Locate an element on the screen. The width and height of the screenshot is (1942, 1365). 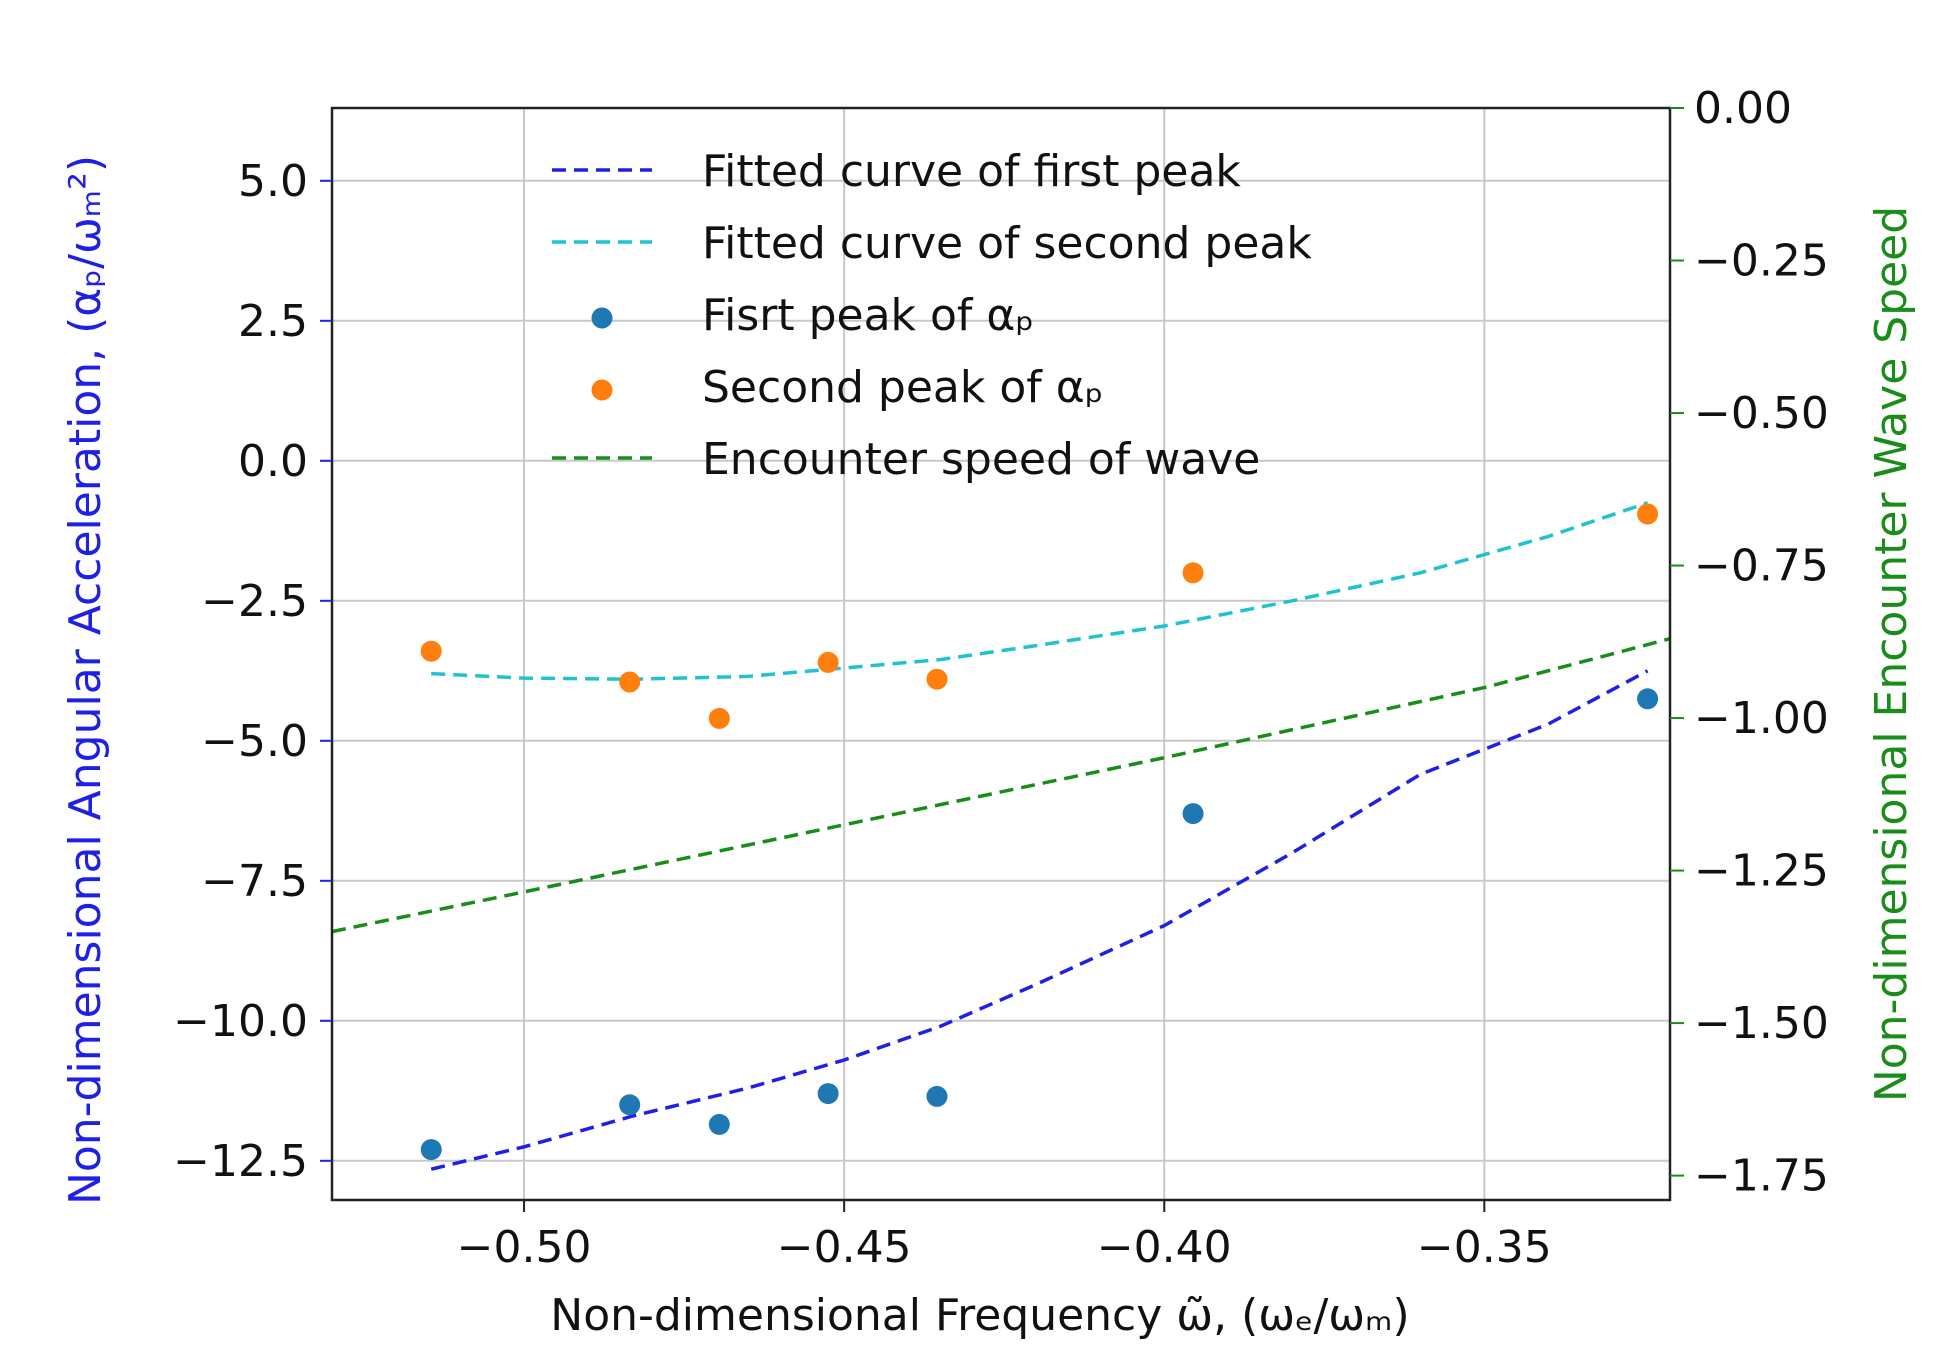
y-left-tick-label: 2.5 is located at coordinates (273, 321).